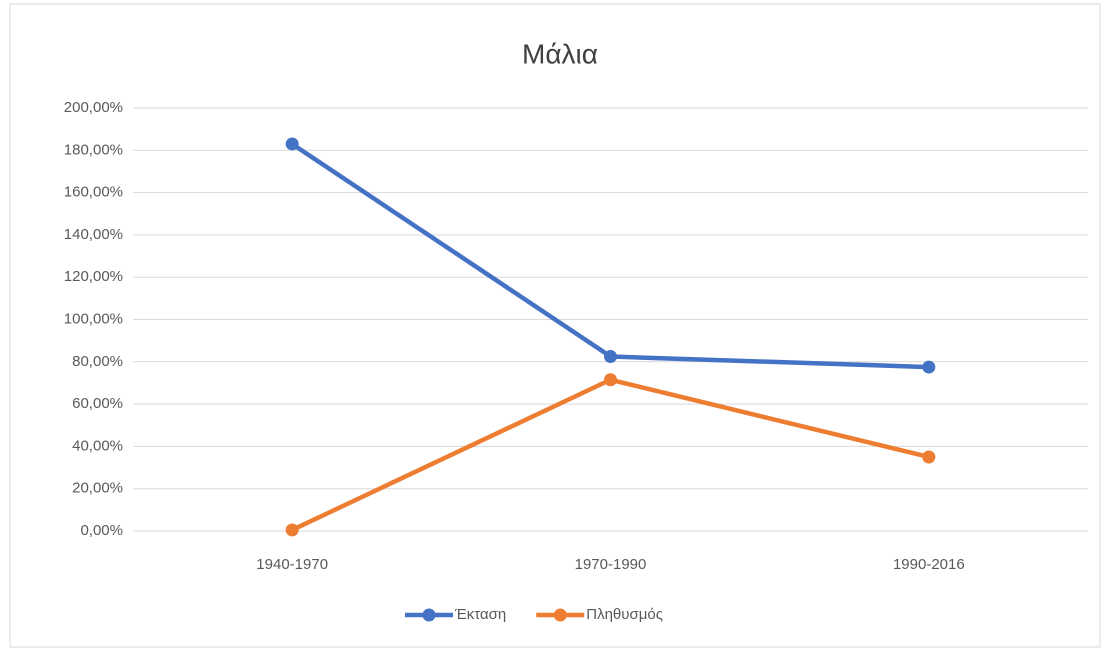 The height and width of the screenshot is (651, 1110). Describe the element at coordinates (292, 564) in the screenshot. I see `x-tick-label: 1940-1970` at that location.